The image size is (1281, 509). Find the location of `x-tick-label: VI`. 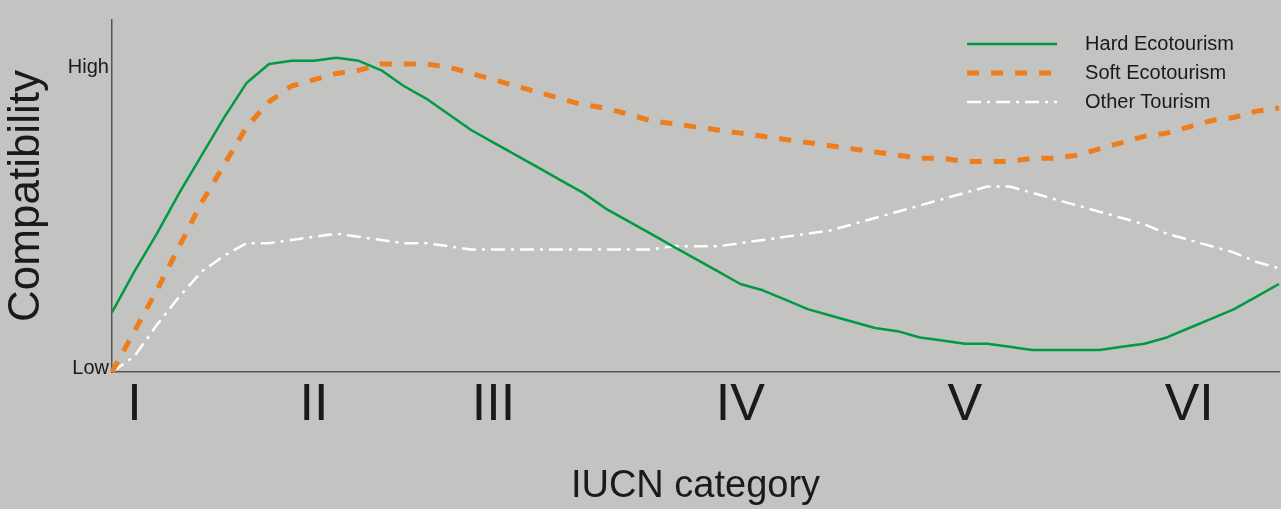

x-tick-label: VI is located at coordinates (1189, 401).